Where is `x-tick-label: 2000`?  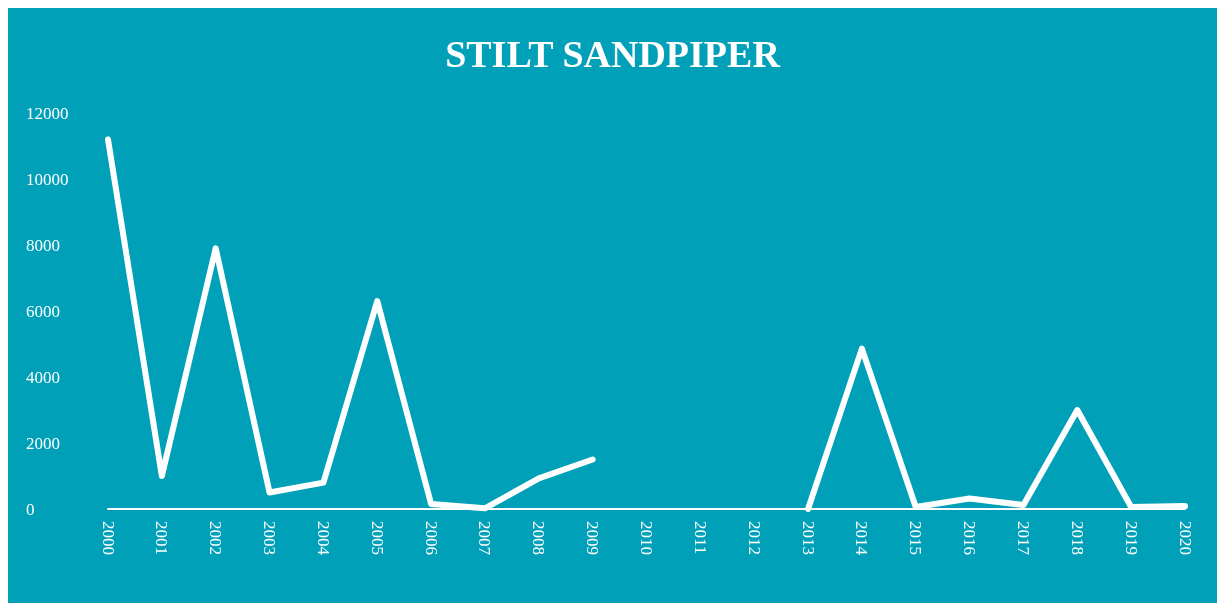
x-tick-label: 2000 is located at coordinates (108, 538).